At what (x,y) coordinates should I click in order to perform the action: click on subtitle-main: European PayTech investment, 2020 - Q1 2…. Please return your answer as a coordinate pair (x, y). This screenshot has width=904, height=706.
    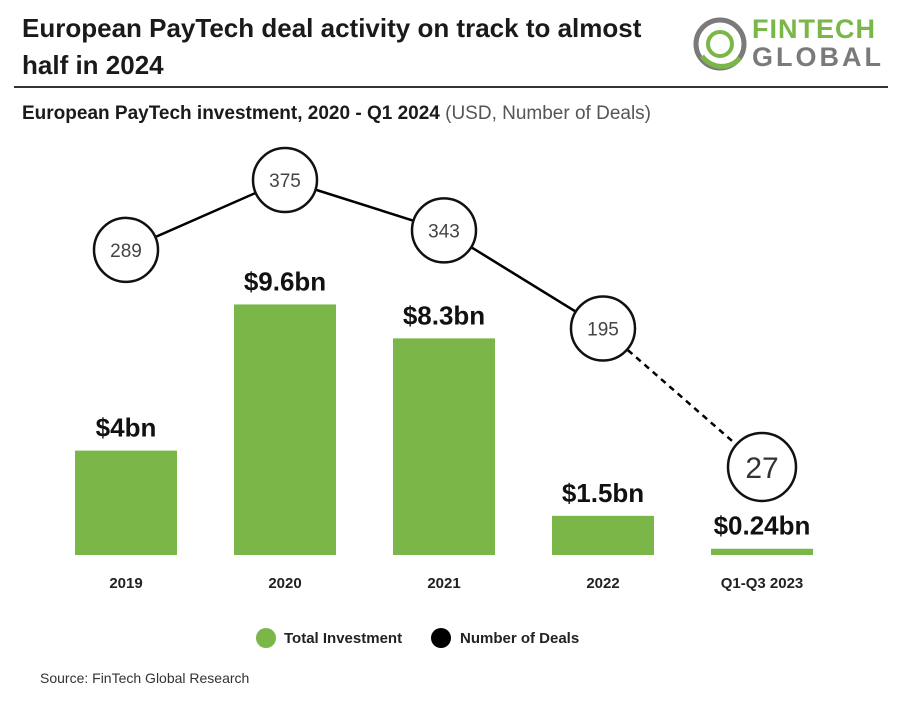
    Looking at the image, I should click on (231, 113).